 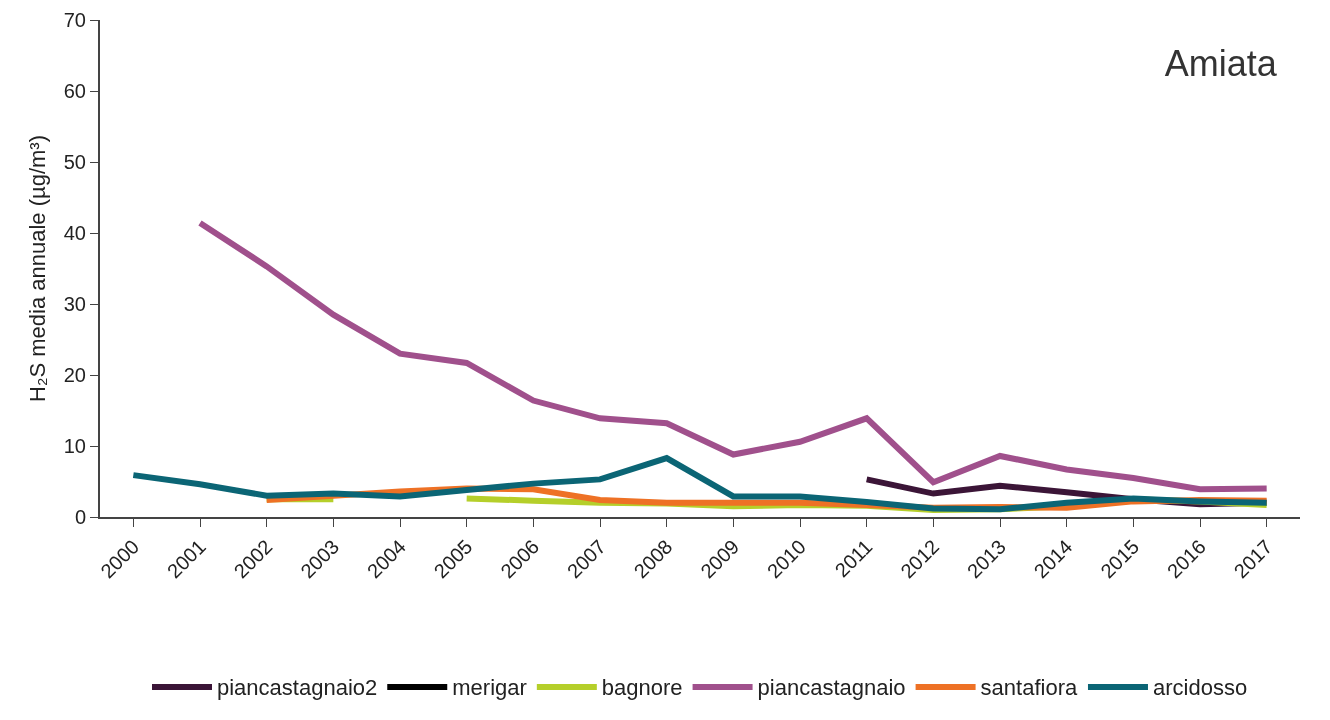 What do you see at coordinates (642, 688) in the screenshot?
I see `legend-label: bagnore` at bounding box center [642, 688].